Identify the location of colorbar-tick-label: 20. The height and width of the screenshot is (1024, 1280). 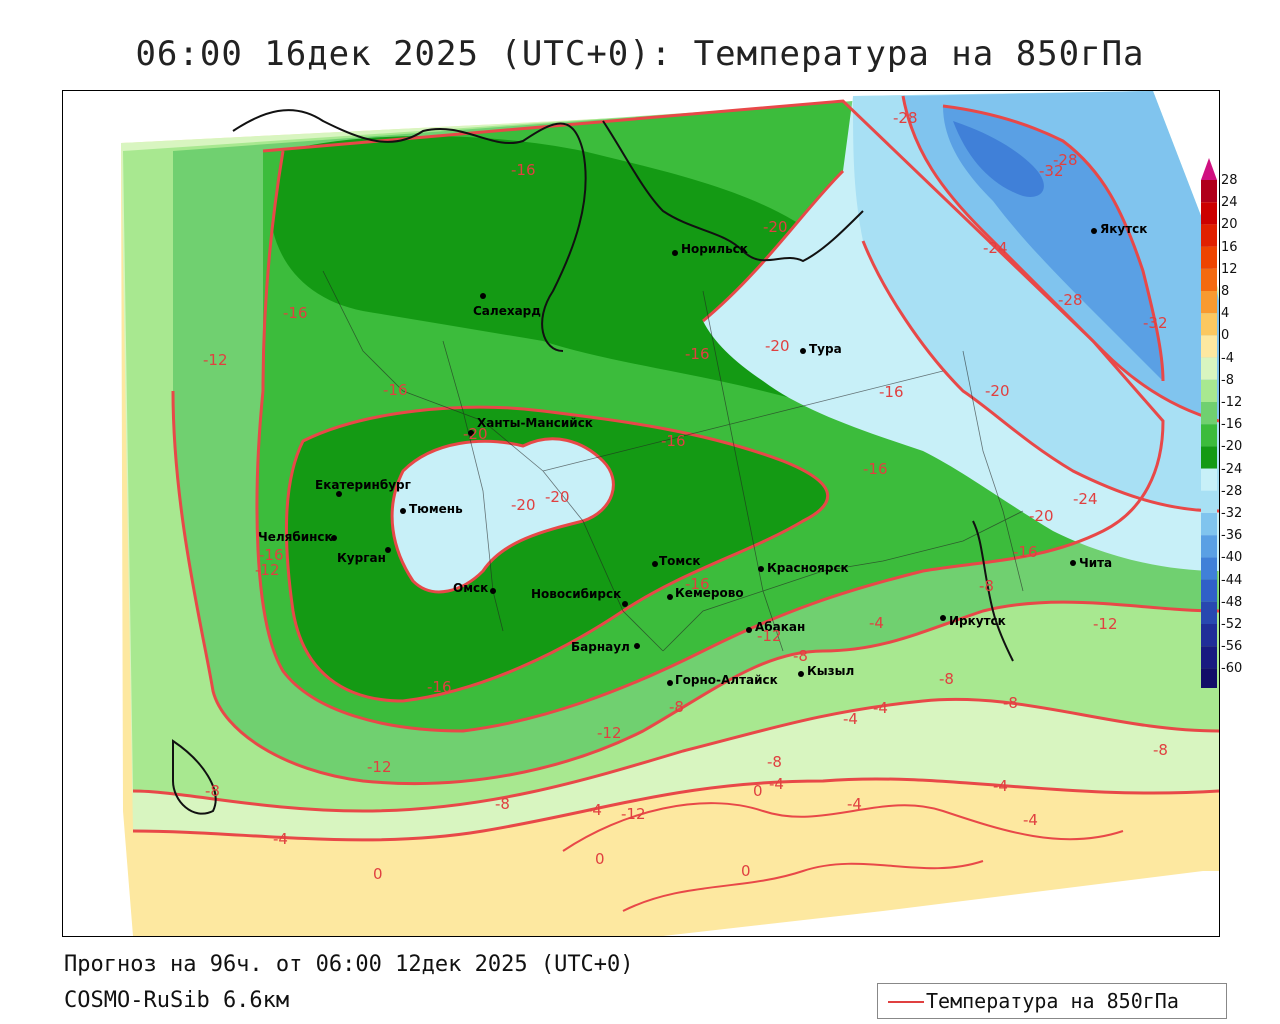
(1229, 225).